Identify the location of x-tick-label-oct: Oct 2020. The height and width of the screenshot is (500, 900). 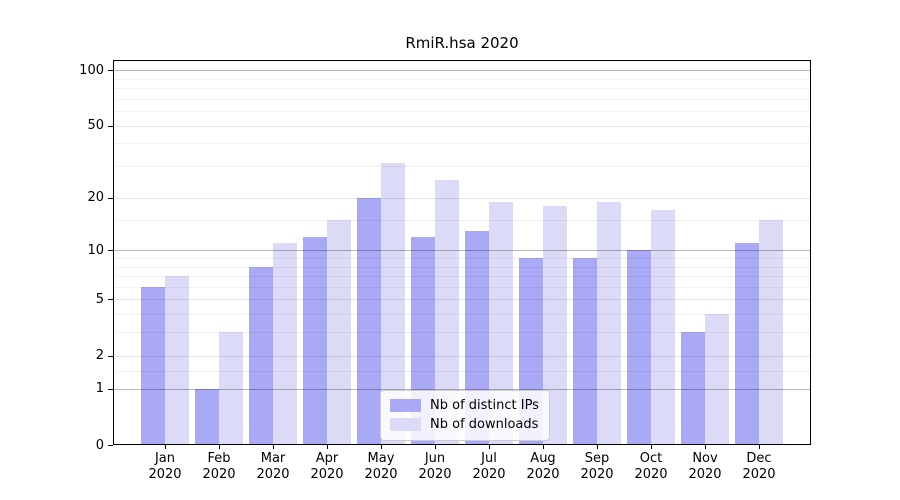
(651, 467).